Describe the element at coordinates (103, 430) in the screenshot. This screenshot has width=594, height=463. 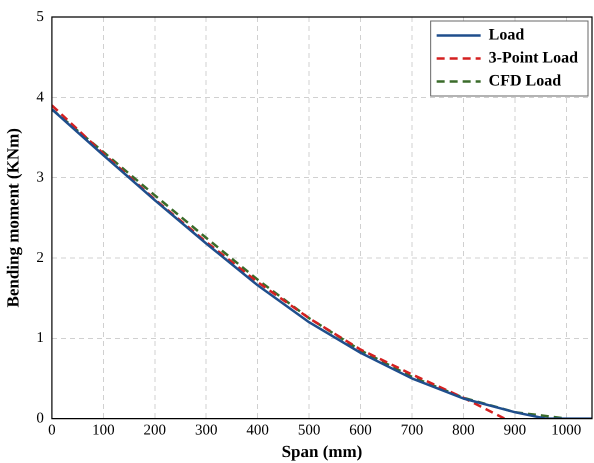
I see `x-tick-label: 100` at that location.